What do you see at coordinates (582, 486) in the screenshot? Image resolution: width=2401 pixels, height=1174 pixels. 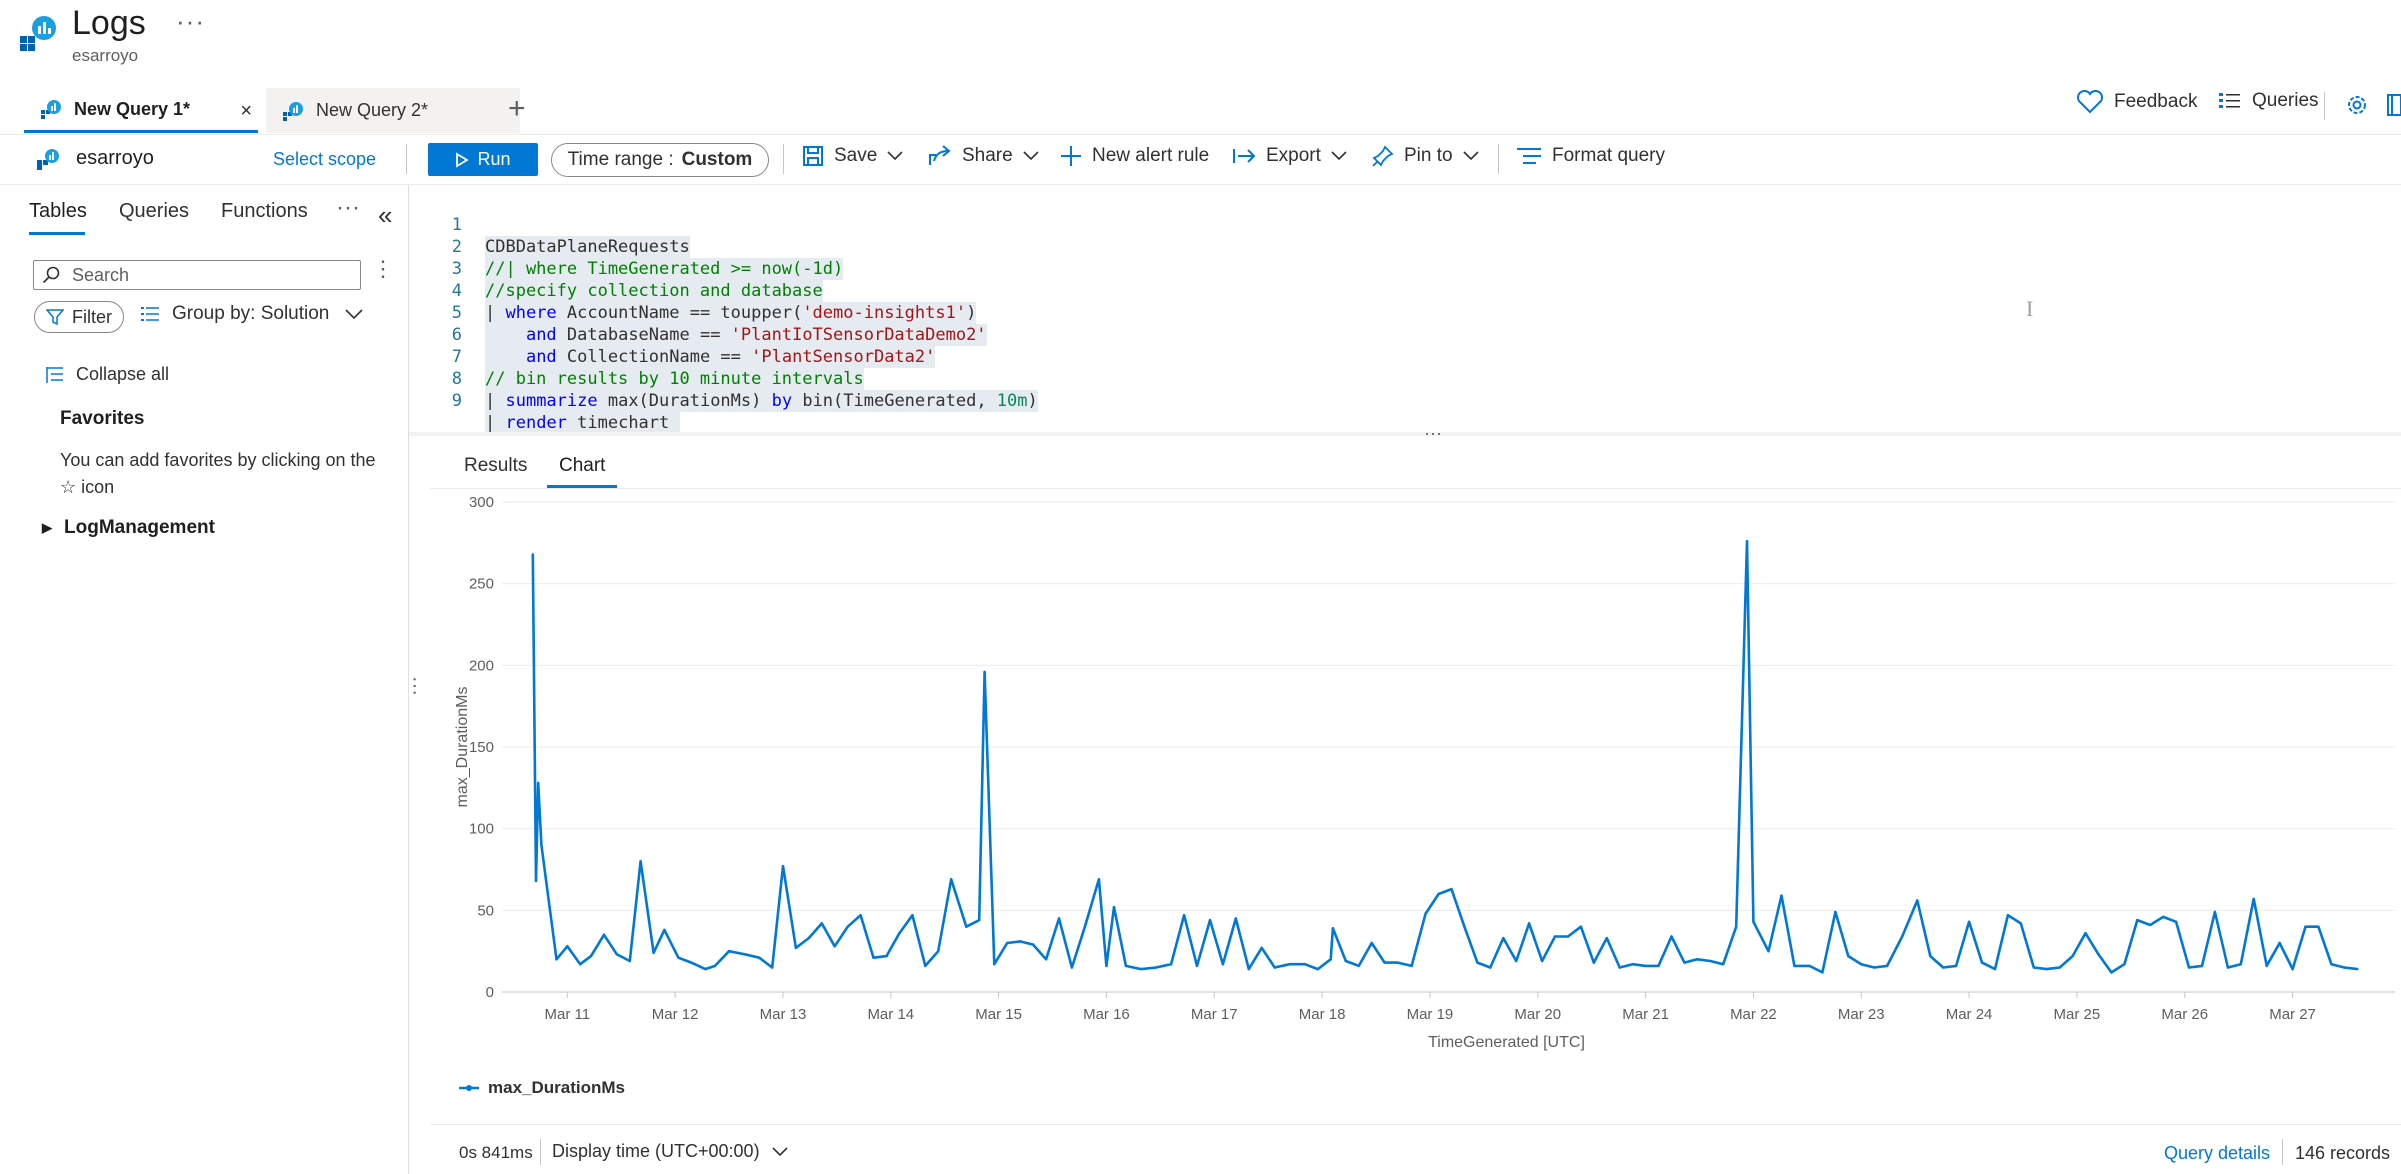 I see `active-tab-indicator` at bounding box center [582, 486].